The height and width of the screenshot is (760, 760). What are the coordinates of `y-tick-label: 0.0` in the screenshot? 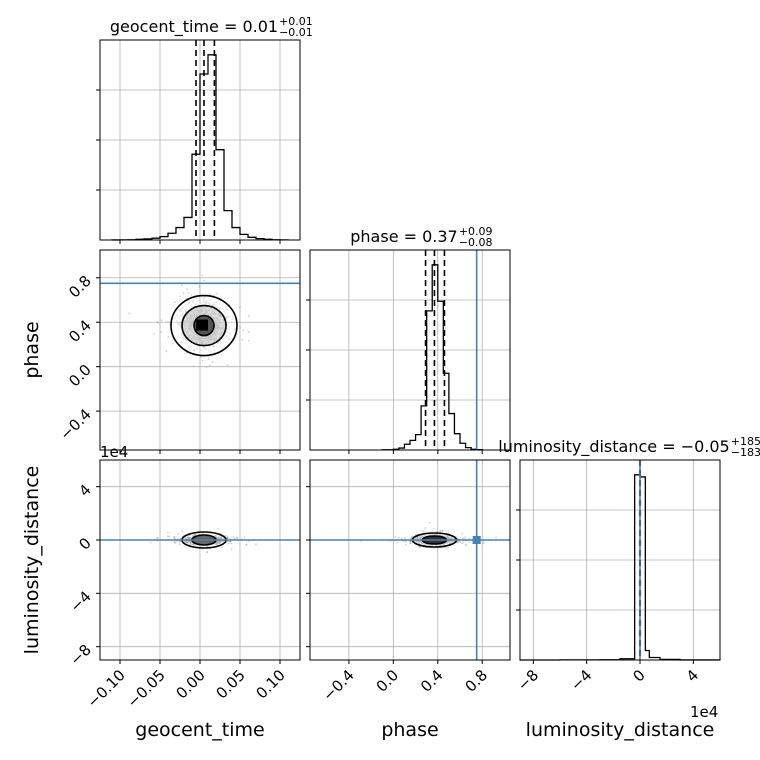 It's located at (80, 376).